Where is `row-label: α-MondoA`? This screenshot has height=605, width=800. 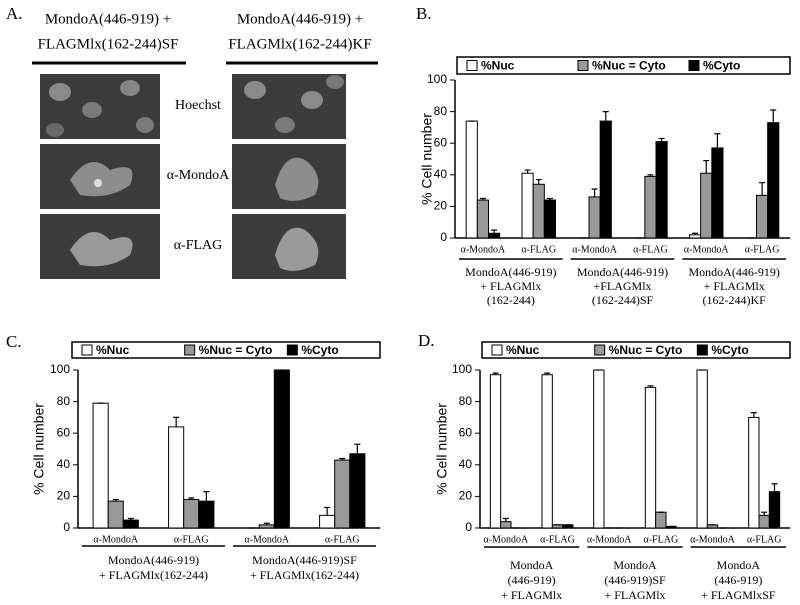 row-label: α-MondoA is located at coordinates (198, 175).